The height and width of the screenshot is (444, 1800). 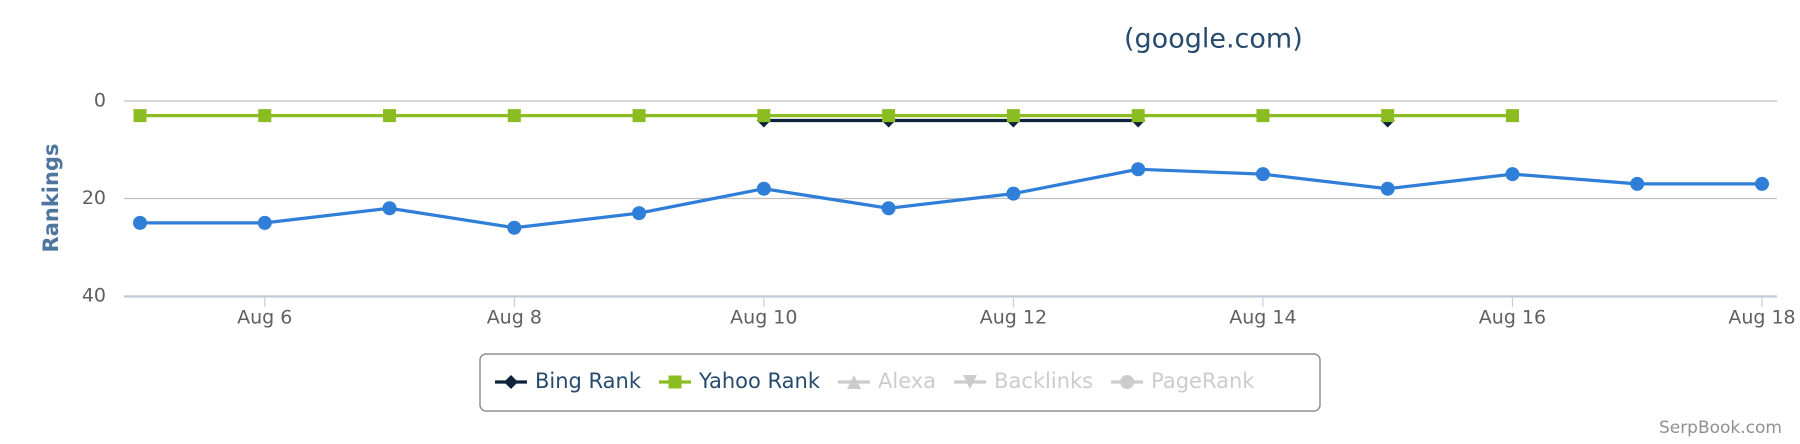 What do you see at coordinates (94, 198) in the screenshot?
I see `y-tick-label: 20` at bounding box center [94, 198].